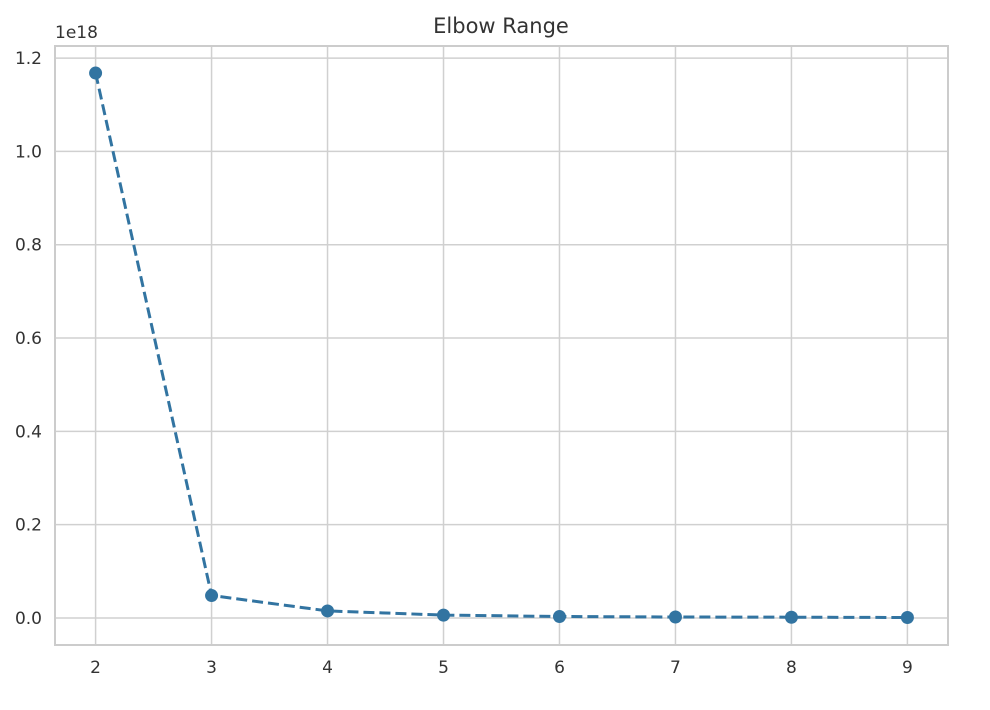 The width and height of the screenshot is (990, 710). I want to click on y-tick-label: 0.2, so click(28, 526).